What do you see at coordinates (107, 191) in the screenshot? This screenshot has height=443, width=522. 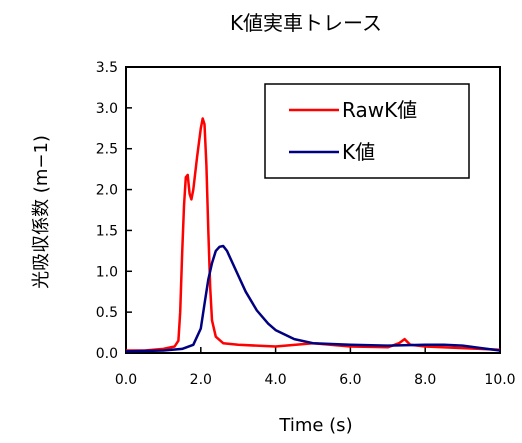 I see `y-tick-label: 2.0` at bounding box center [107, 191].